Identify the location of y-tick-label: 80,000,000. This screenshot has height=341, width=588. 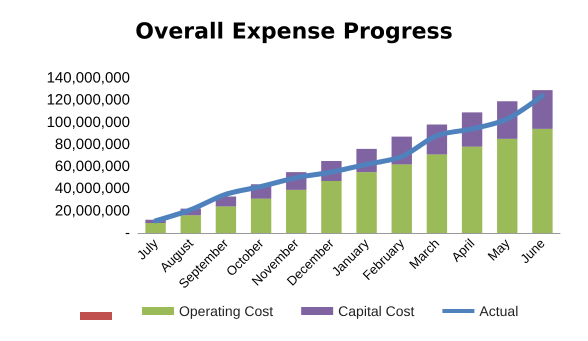
(92, 144).